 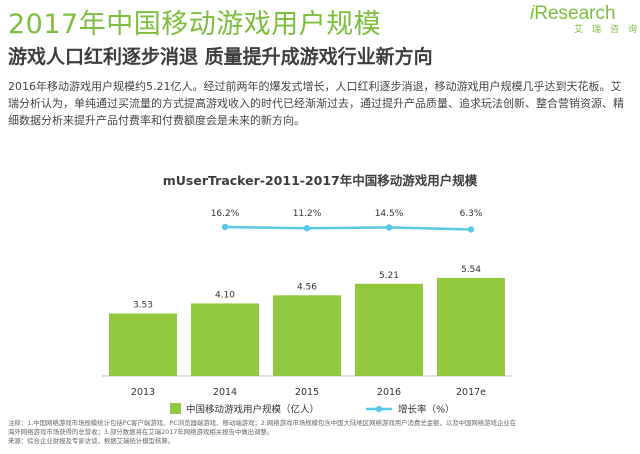 What do you see at coordinates (389, 214) in the screenshot?
I see `growth-rate-label: 14.5%` at bounding box center [389, 214].